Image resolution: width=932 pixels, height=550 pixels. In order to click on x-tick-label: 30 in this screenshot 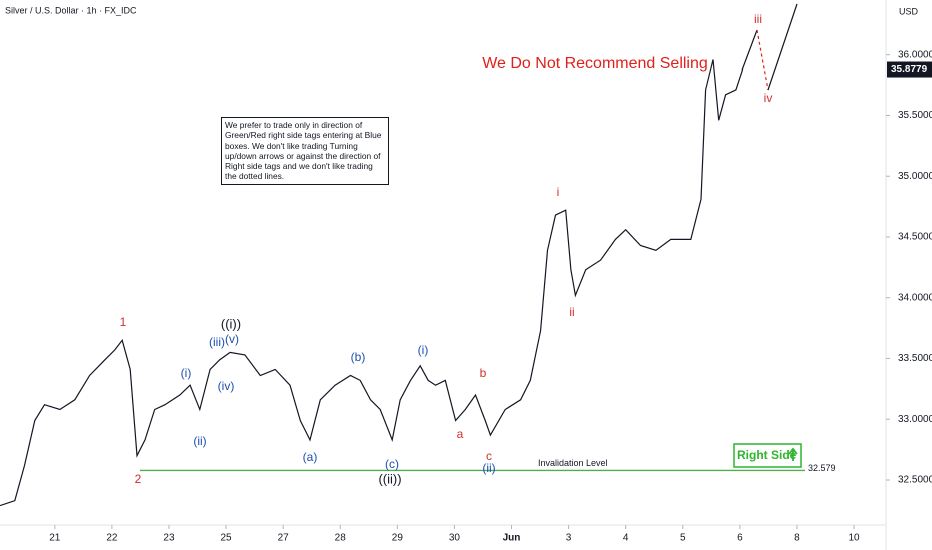, I will do `click(455, 538)`.